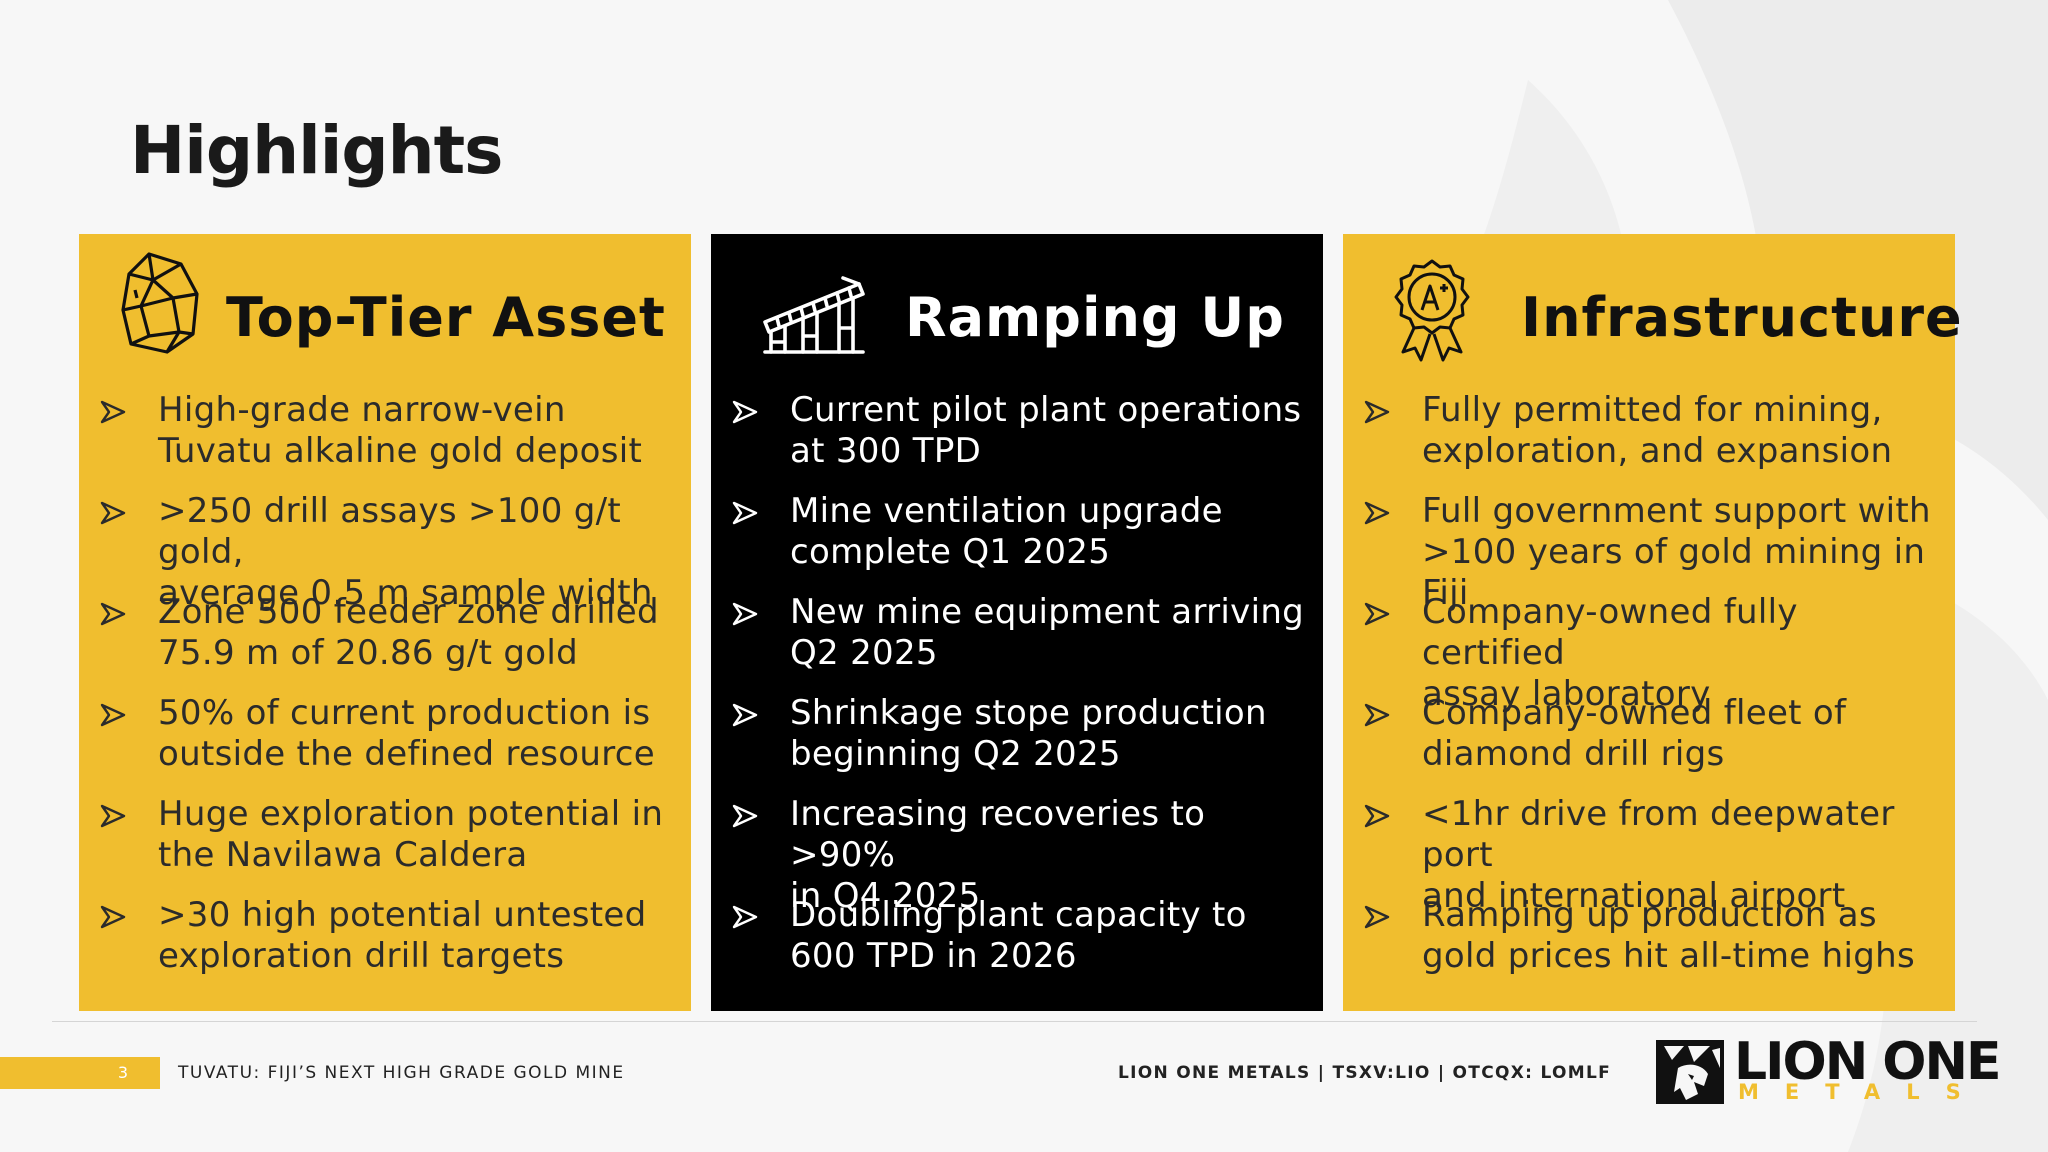 The image size is (2048, 1152). I want to click on bullet-text: New mine equipment arriving Q2 2025, so click(1047, 632).